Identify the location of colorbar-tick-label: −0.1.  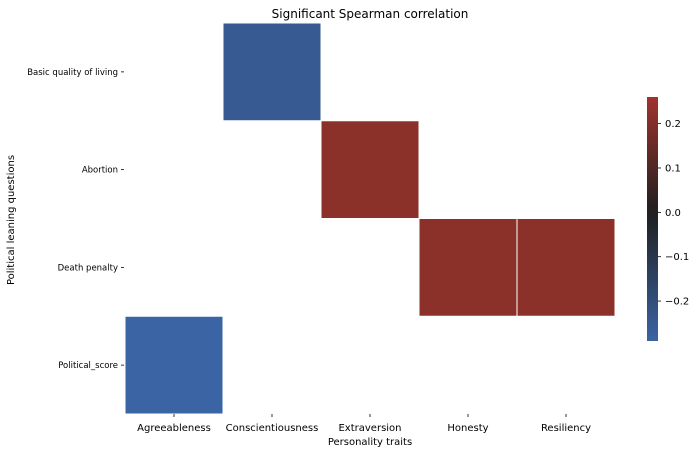
(677, 257).